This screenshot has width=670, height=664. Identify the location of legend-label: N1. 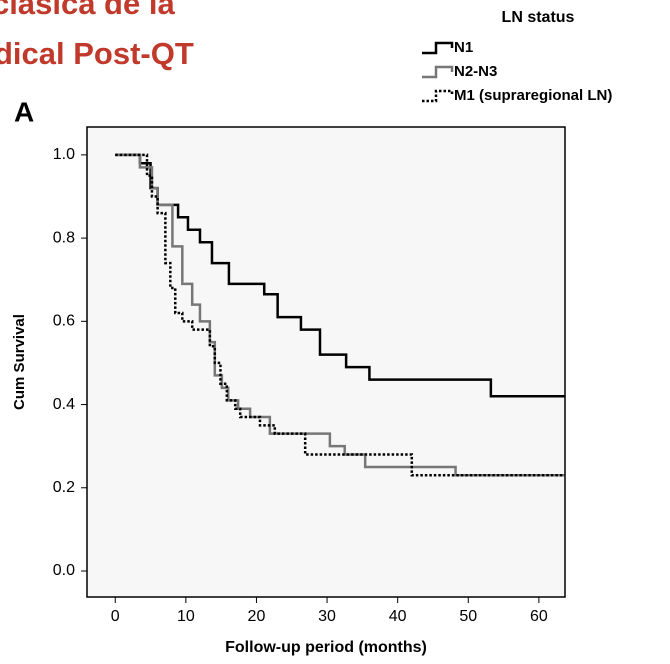
(463, 47).